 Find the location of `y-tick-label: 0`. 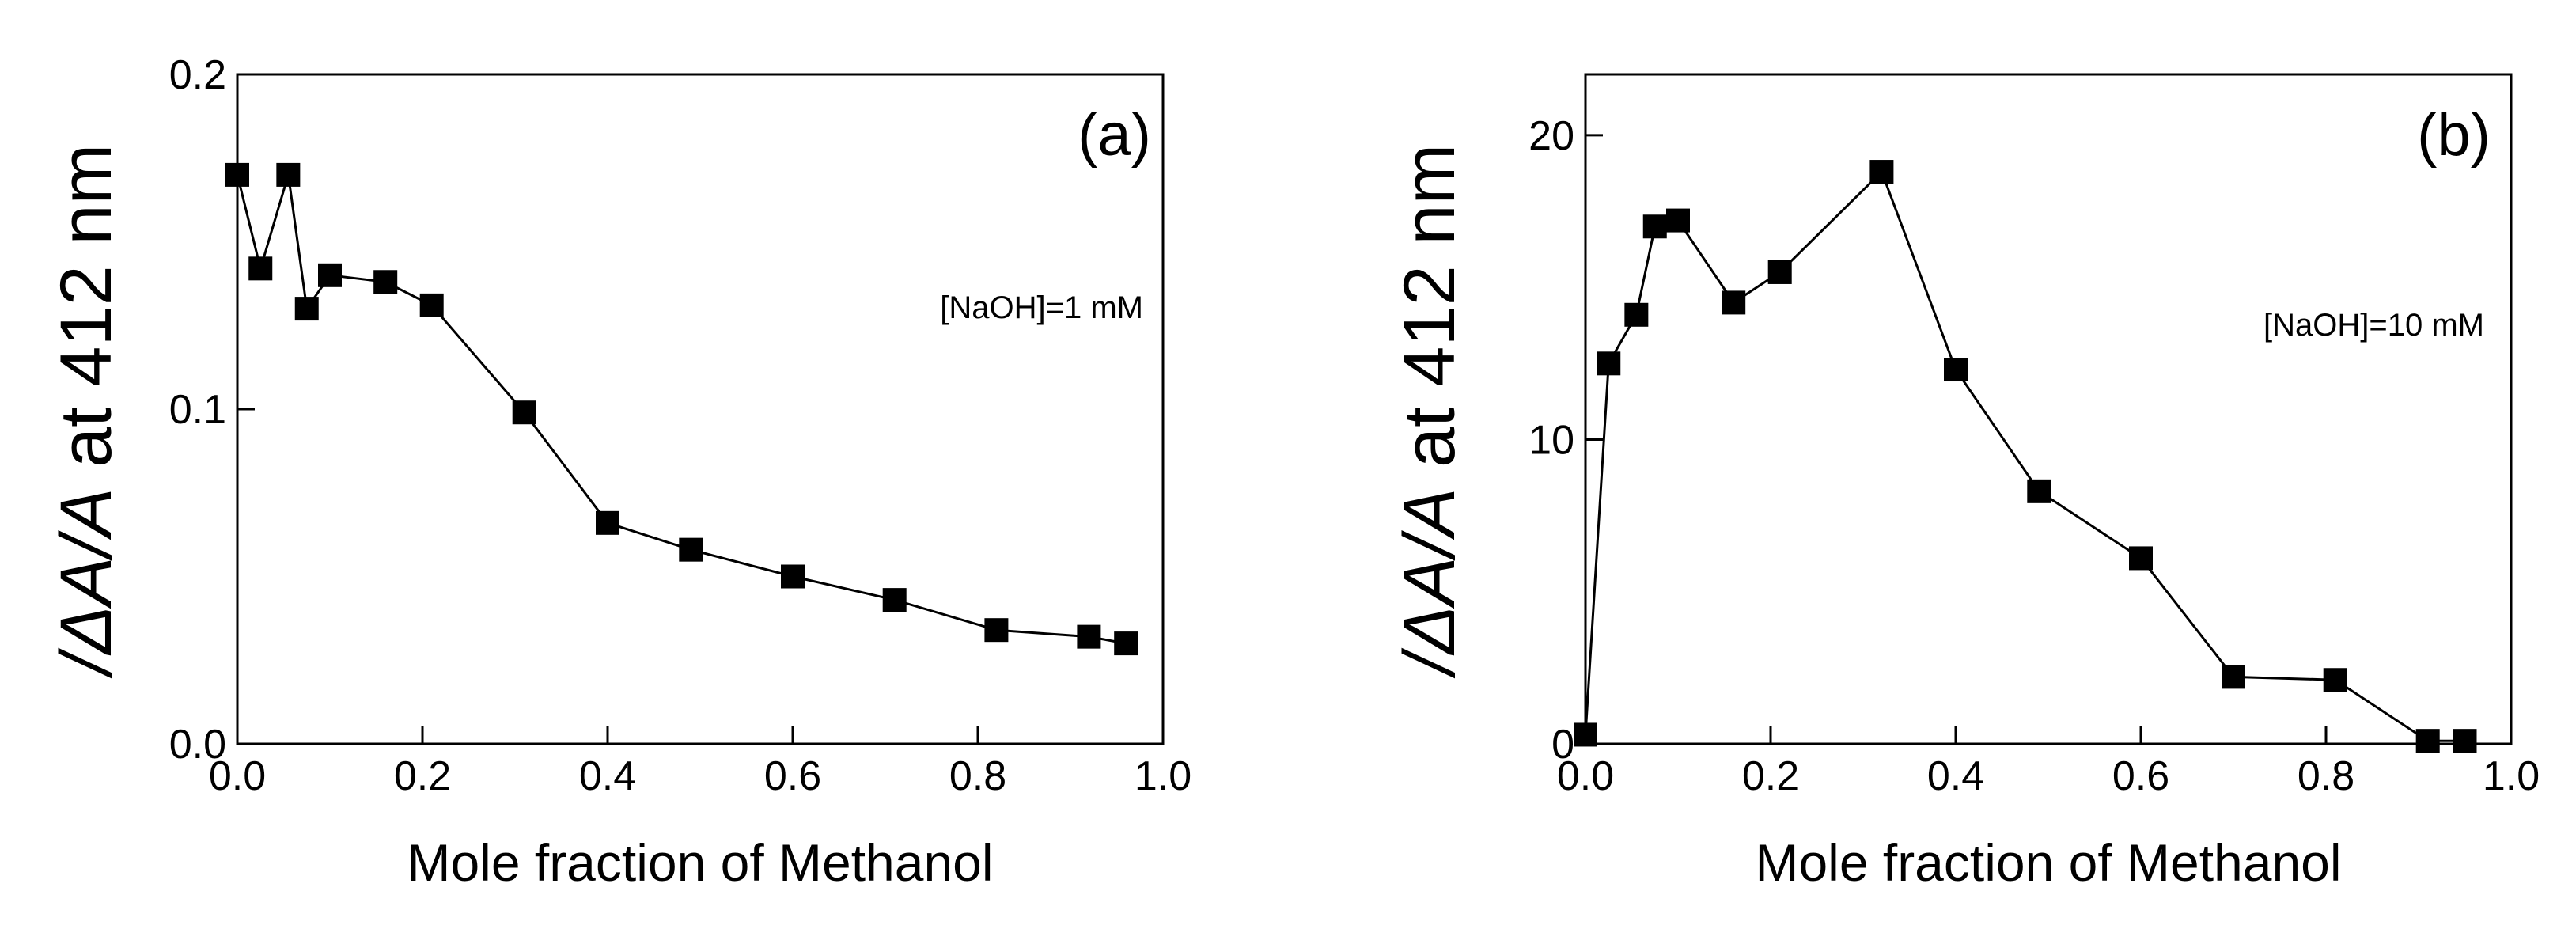

y-tick-label: 0 is located at coordinates (1562, 745).